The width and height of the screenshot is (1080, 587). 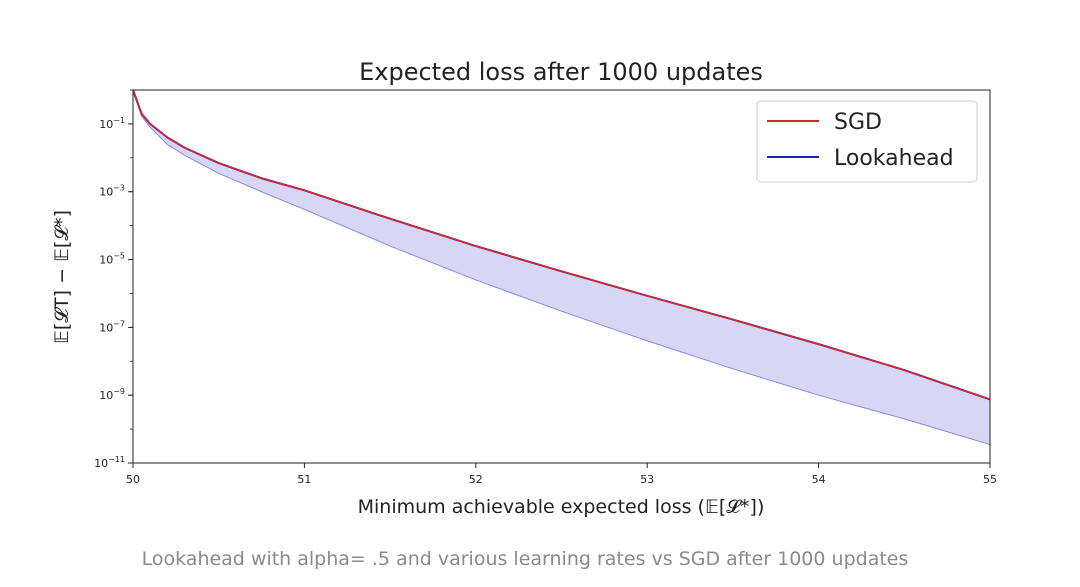 I want to click on y-tick-label: 10⁻³, so click(x=112, y=191).